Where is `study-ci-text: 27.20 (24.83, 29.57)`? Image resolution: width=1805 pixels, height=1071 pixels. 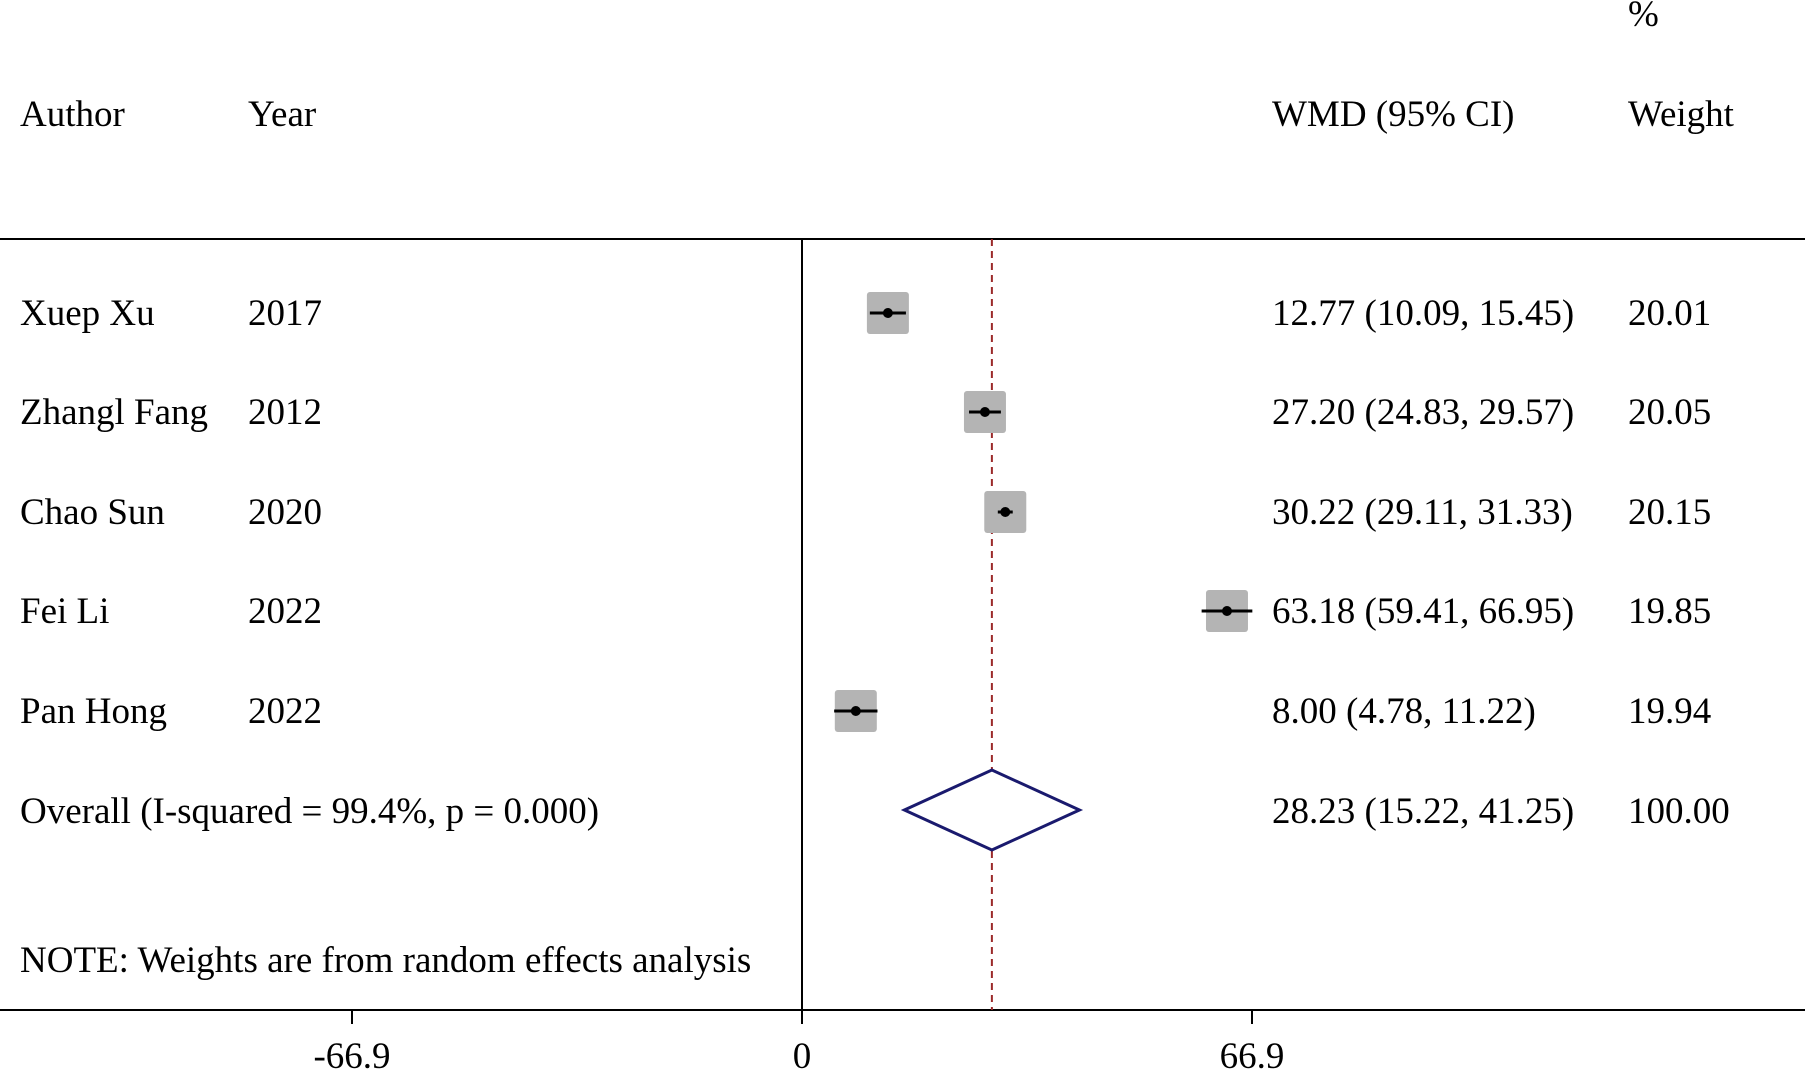
study-ci-text: 27.20 (24.83, 29.57) is located at coordinates (1423, 412).